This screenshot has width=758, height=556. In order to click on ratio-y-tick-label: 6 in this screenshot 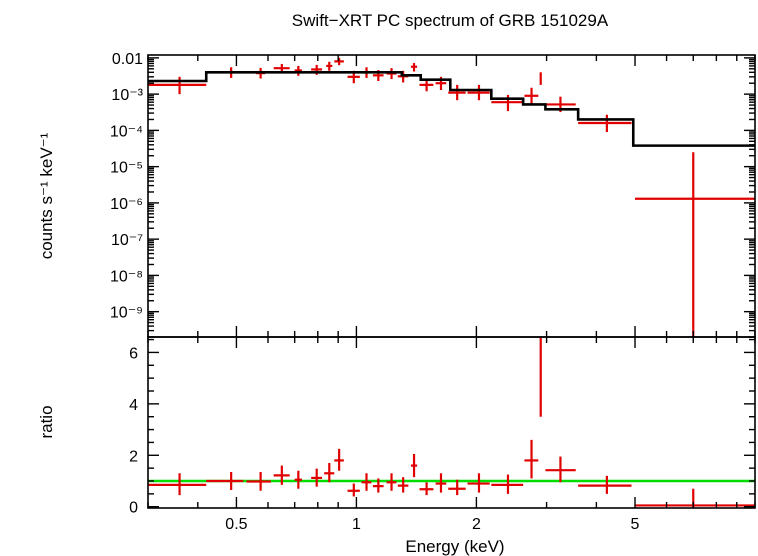, I will do `click(133, 353)`.